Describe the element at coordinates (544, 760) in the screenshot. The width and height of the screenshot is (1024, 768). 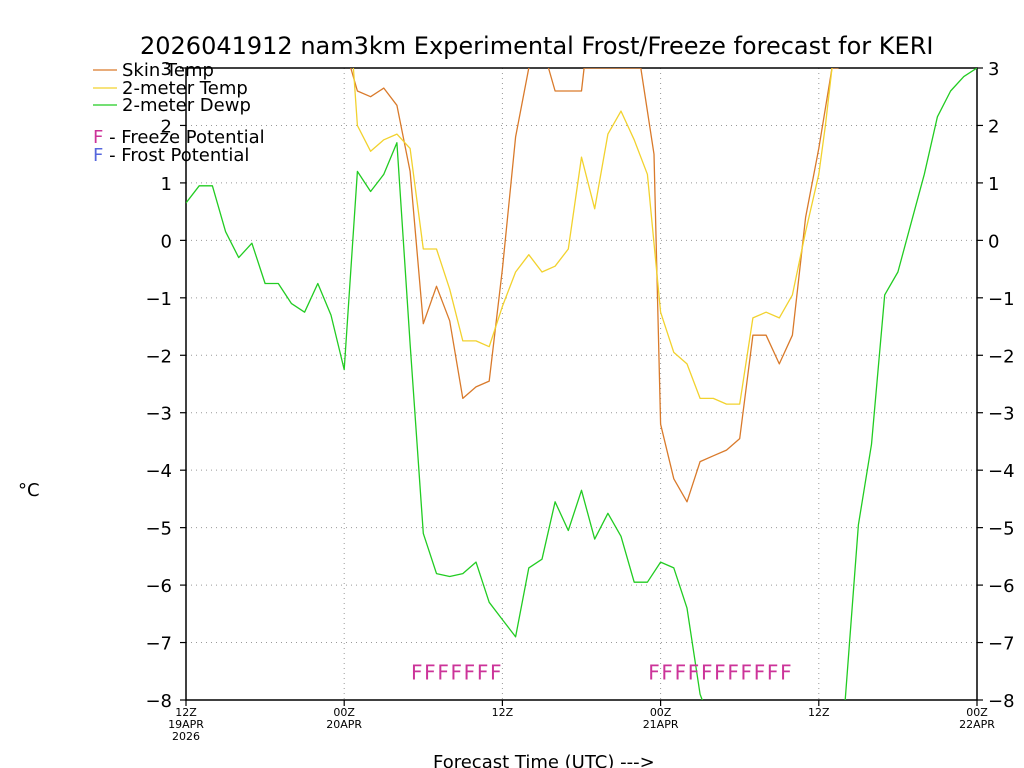
I see `x-axis-label: Forecast Time (UTC) --->` at that location.